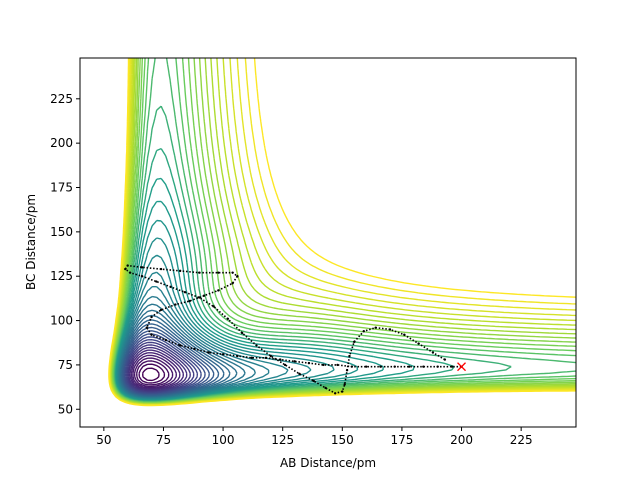  What do you see at coordinates (65, 409) in the screenshot?
I see `y-tick-label: 50` at bounding box center [65, 409].